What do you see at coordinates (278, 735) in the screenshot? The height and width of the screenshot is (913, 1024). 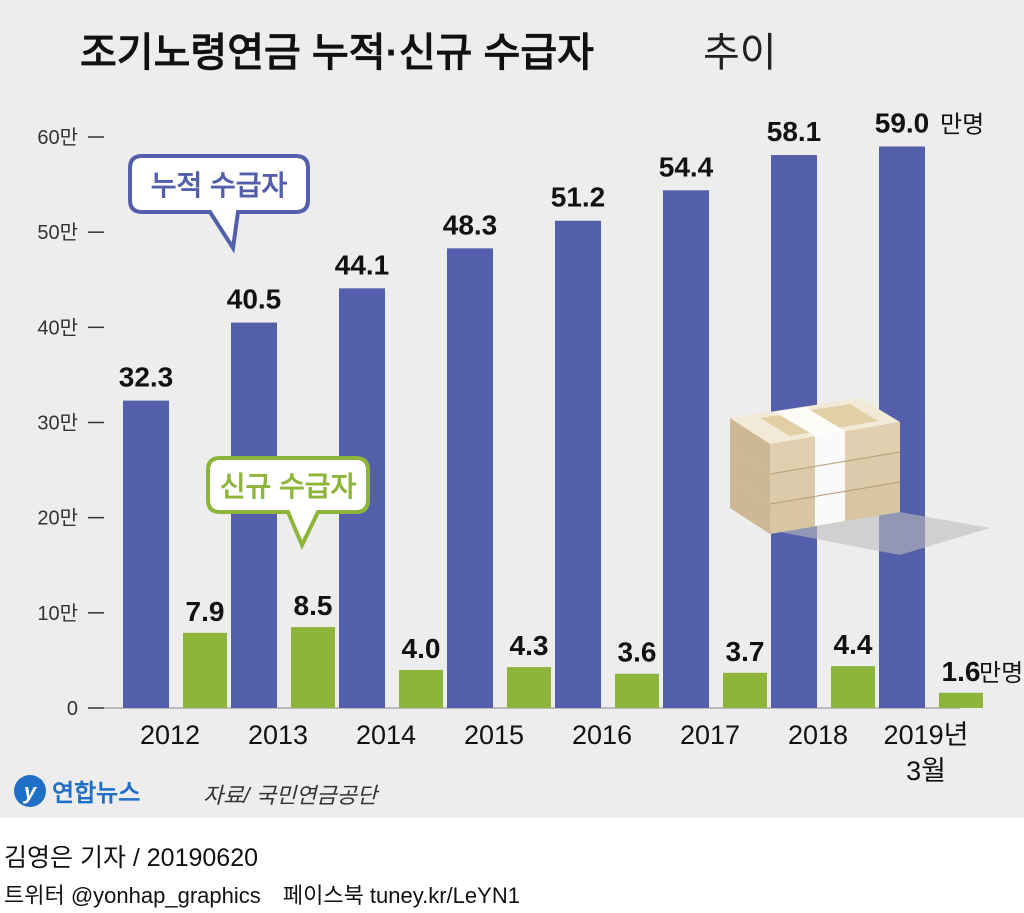 I see `x-tick-label: 2013` at bounding box center [278, 735].